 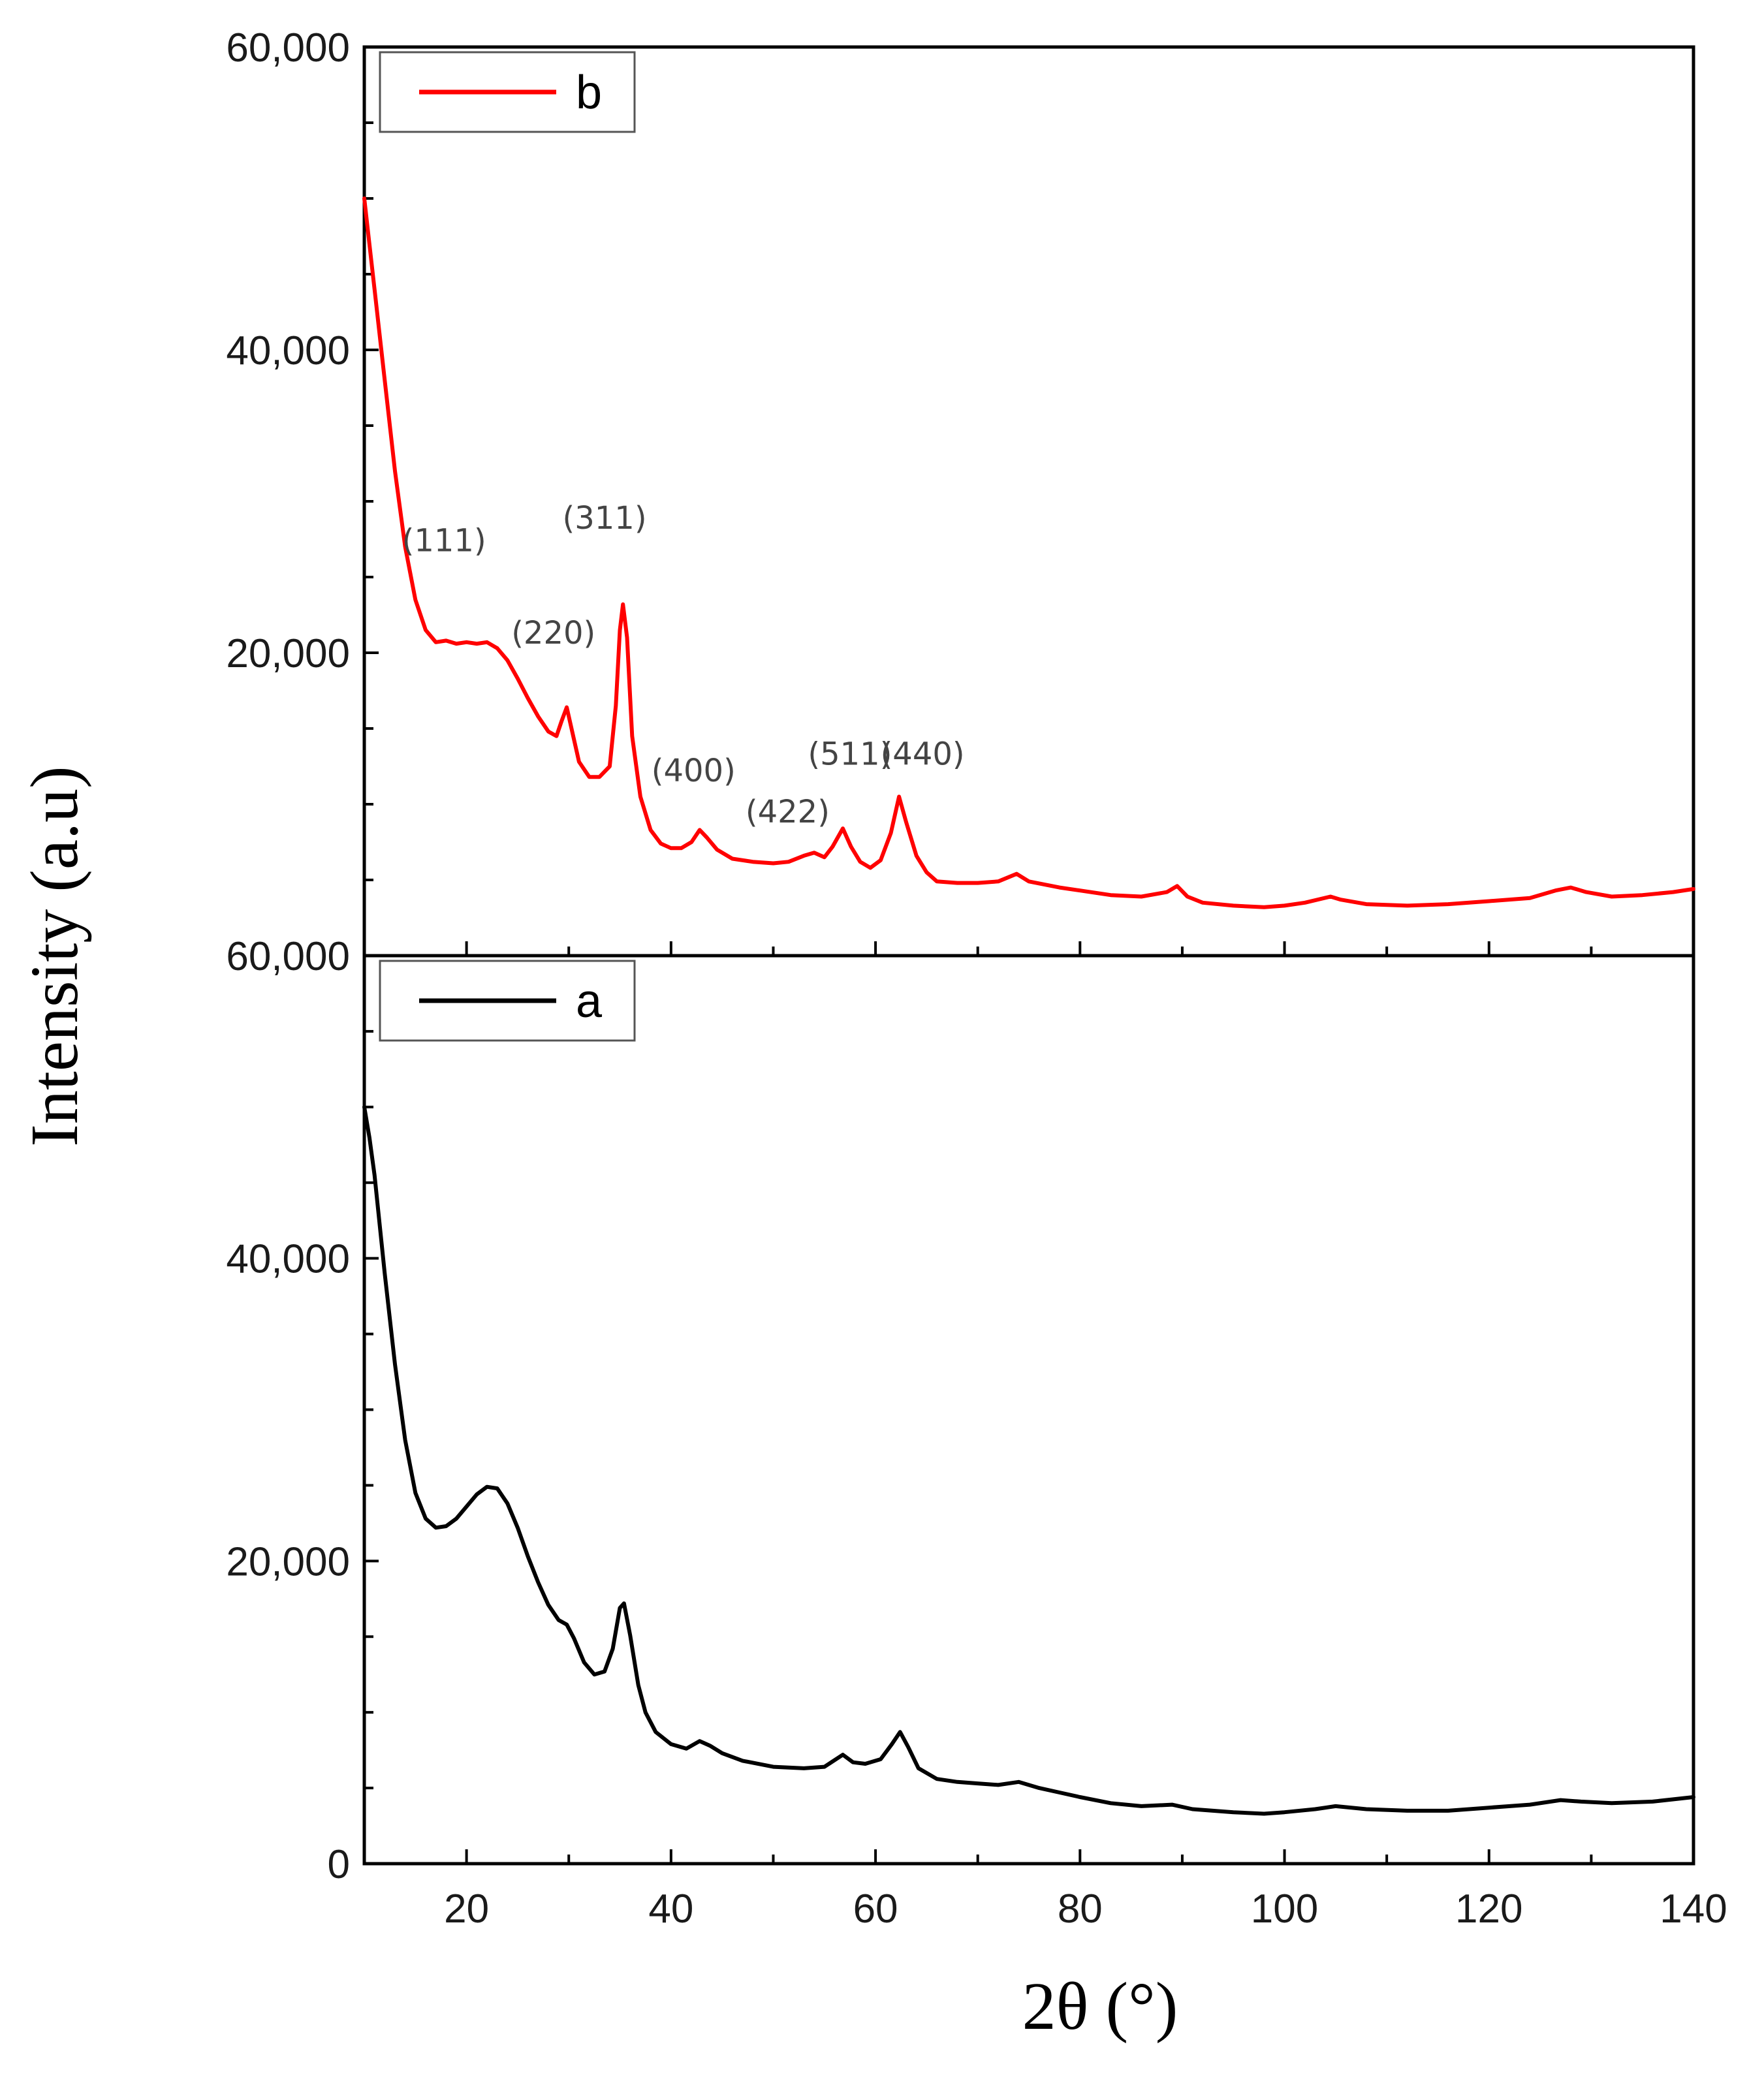 What do you see at coordinates (553, 633) in the screenshot?
I see `peak-label: (220)` at bounding box center [553, 633].